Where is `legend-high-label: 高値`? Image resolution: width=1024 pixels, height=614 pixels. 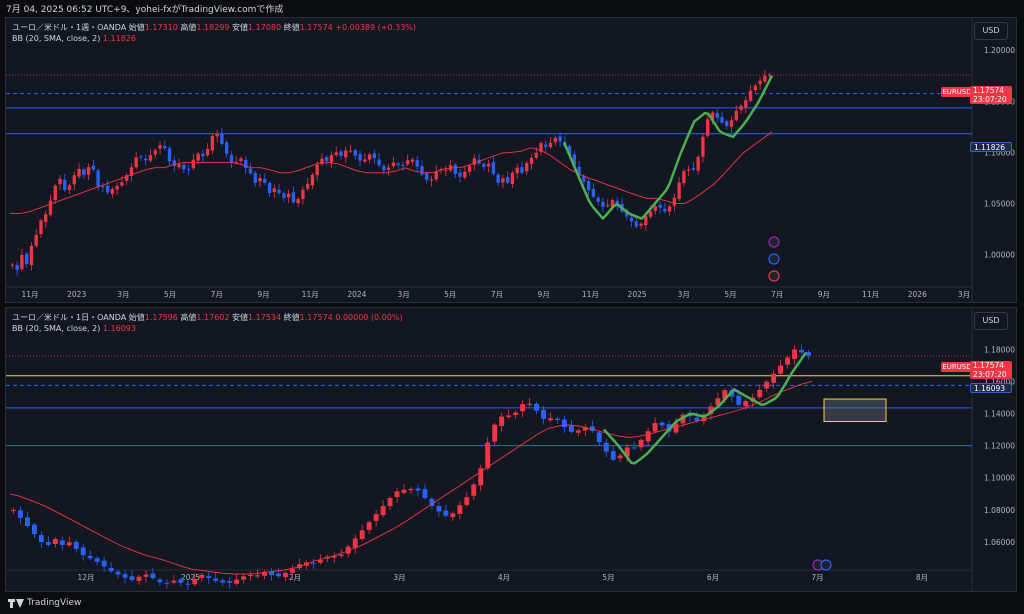
legend-high-label: 高値 is located at coordinates (188, 317).